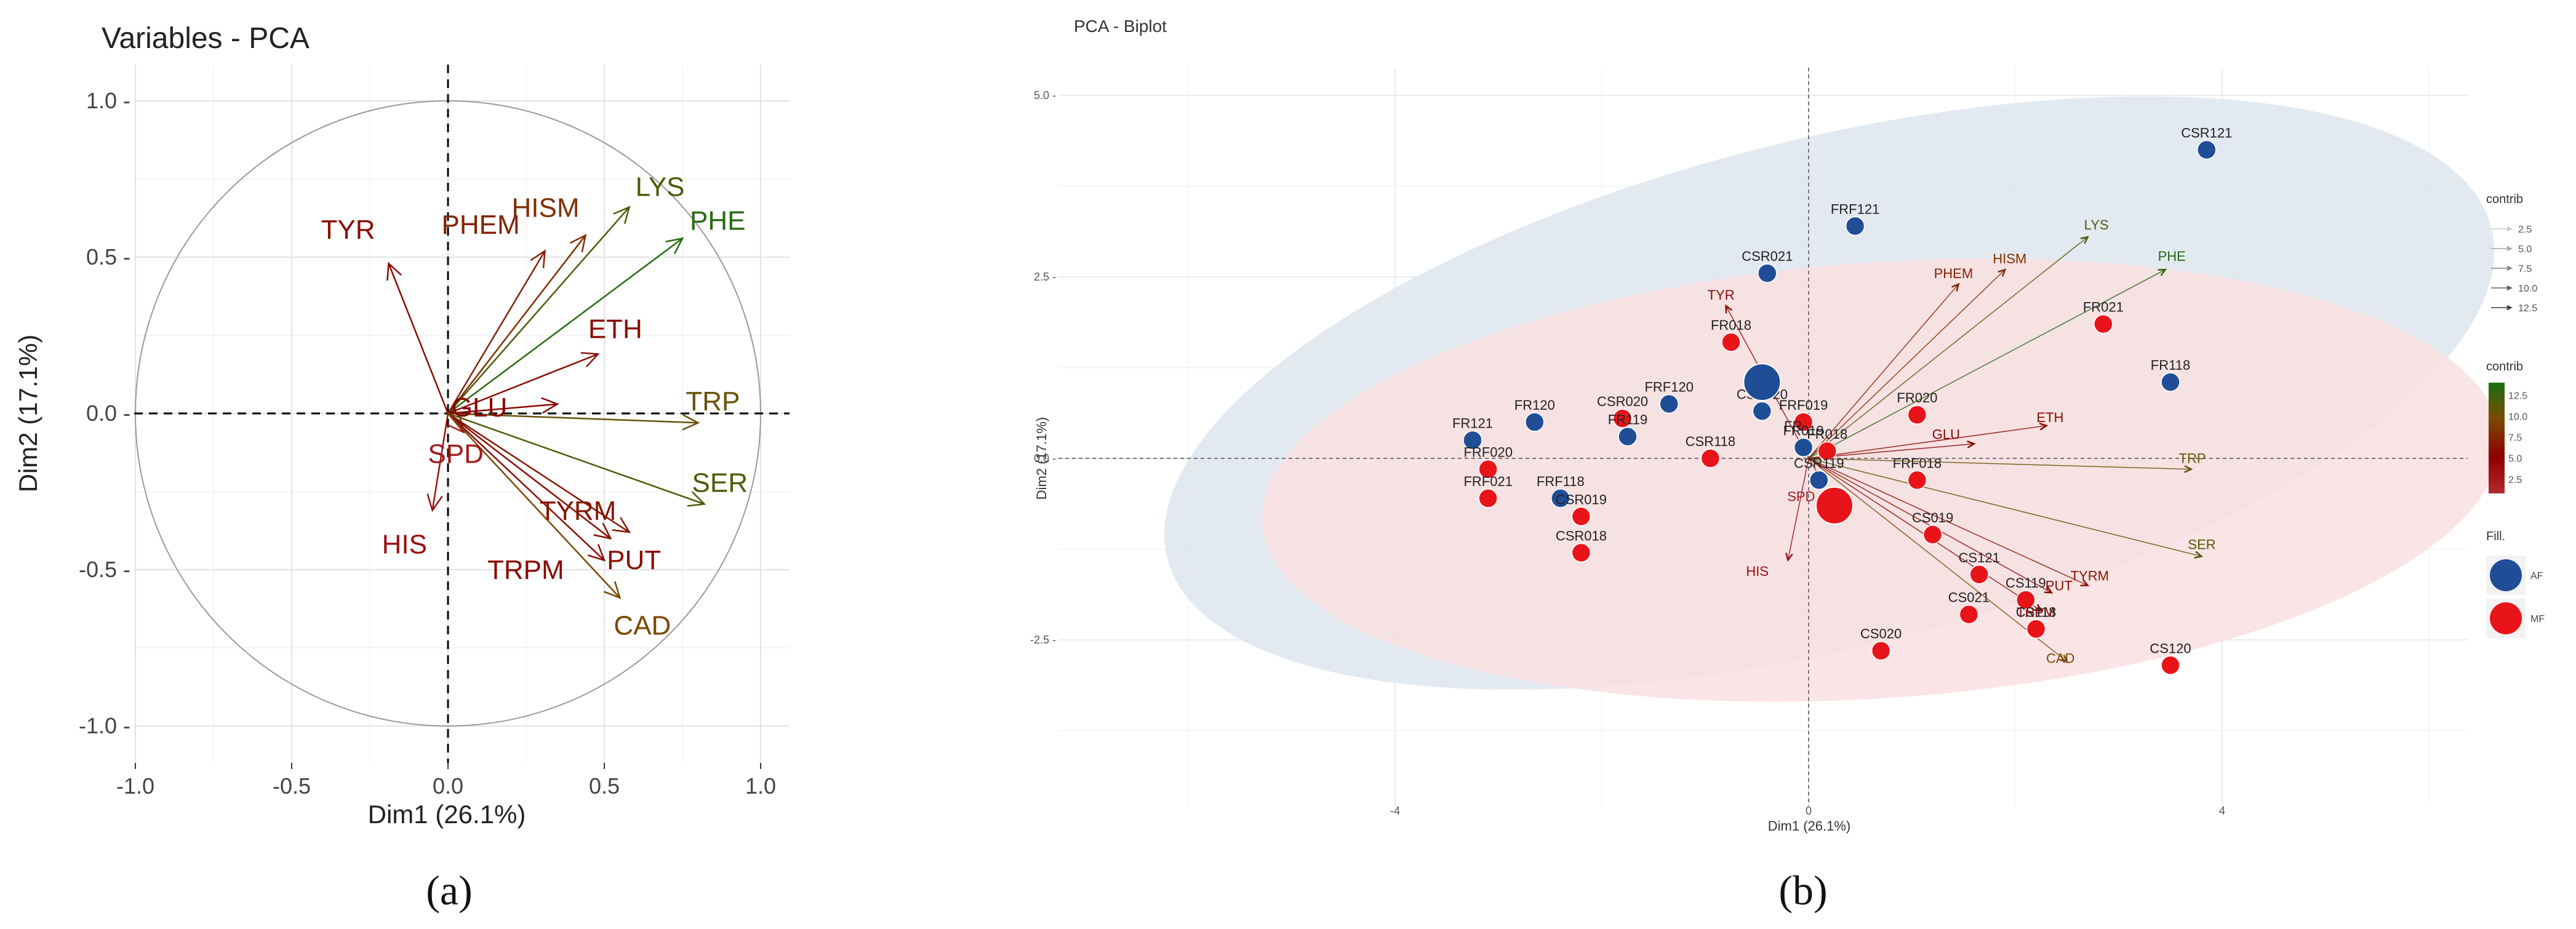 Image resolution: width=2576 pixels, height=929 pixels. What do you see at coordinates (1816, 471) in the screenshot?
I see `arrow-spd` at bounding box center [1816, 471].